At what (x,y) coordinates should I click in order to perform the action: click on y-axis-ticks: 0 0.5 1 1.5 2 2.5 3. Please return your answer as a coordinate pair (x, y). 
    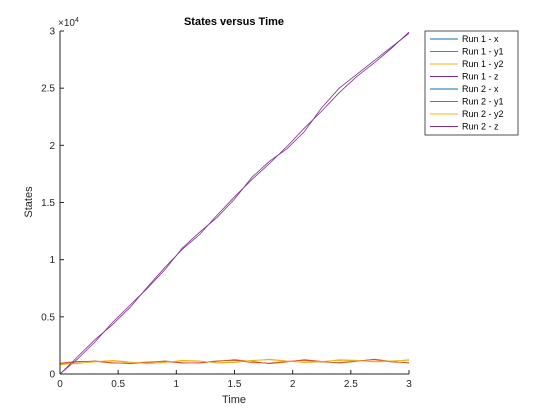
    Looking at the image, I should click on (52, 204).